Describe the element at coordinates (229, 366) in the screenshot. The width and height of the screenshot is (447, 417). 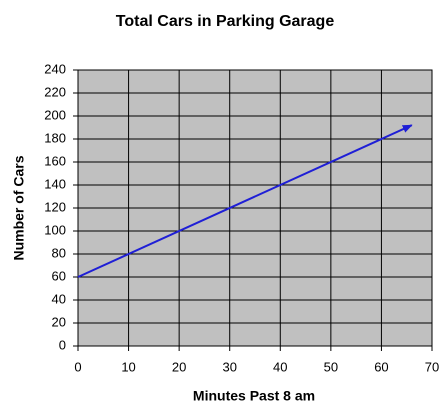
I see `x-tick-label: 30` at that location.